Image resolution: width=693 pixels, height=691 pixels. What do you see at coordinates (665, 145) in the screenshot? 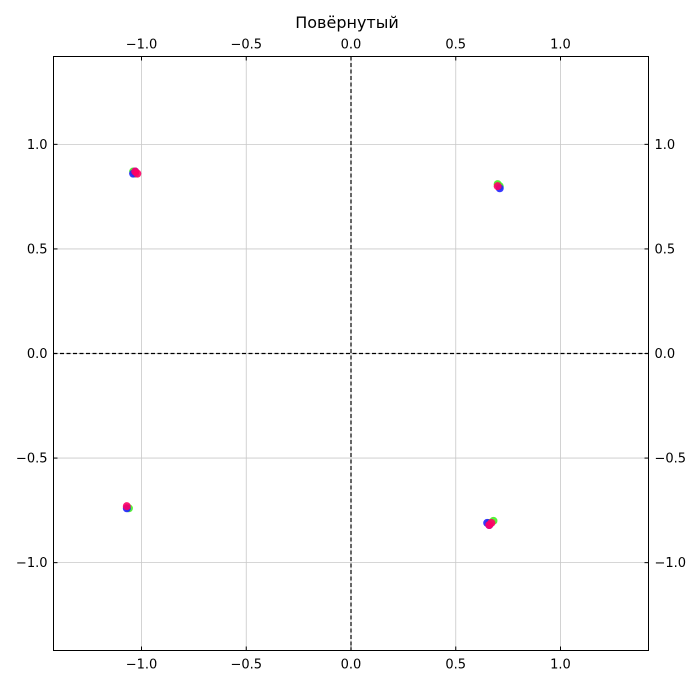
I see `y-tick-label-right: 1.0` at bounding box center [665, 145].